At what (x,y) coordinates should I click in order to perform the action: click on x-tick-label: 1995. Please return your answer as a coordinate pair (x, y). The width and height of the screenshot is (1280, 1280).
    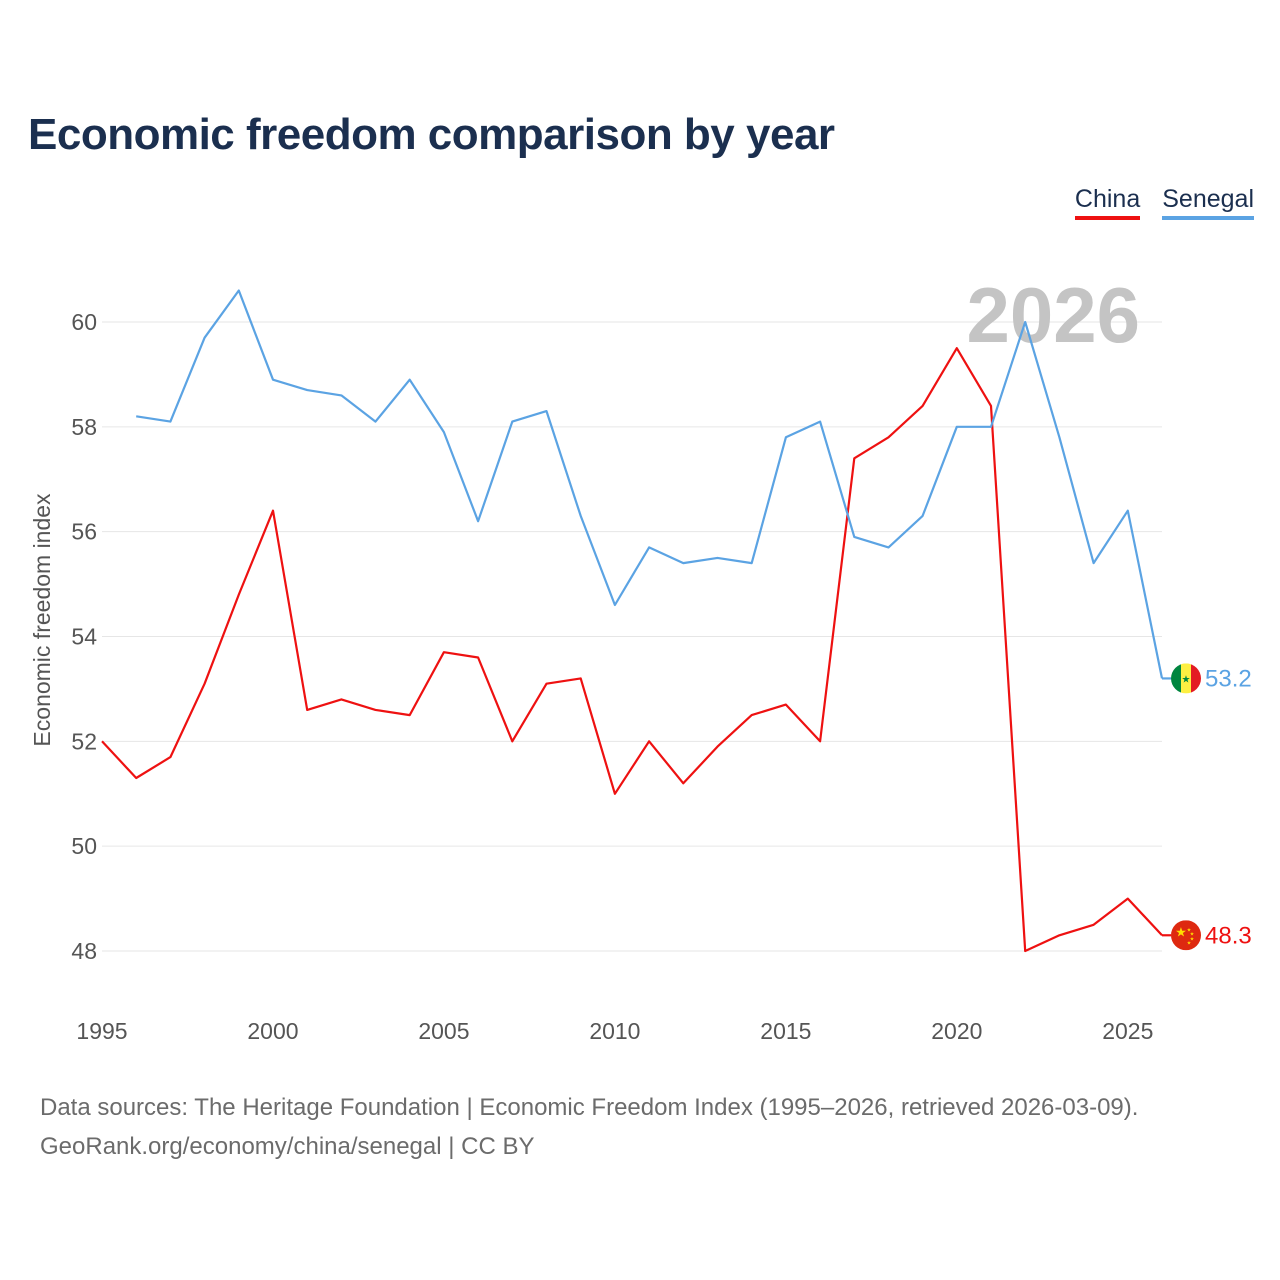
    Looking at the image, I should click on (101, 1031).